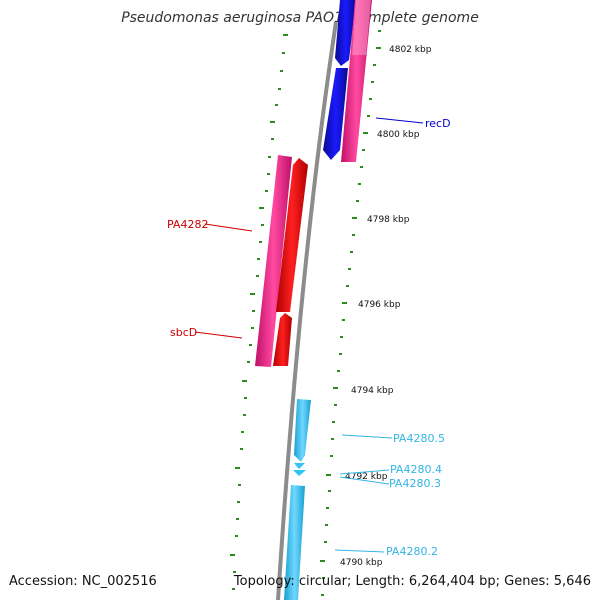 The height and width of the screenshot is (600, 600). Describe the element at coordinates (282, 339) in the screenshot. I see `gene-feature-sbcD-red` at that location.